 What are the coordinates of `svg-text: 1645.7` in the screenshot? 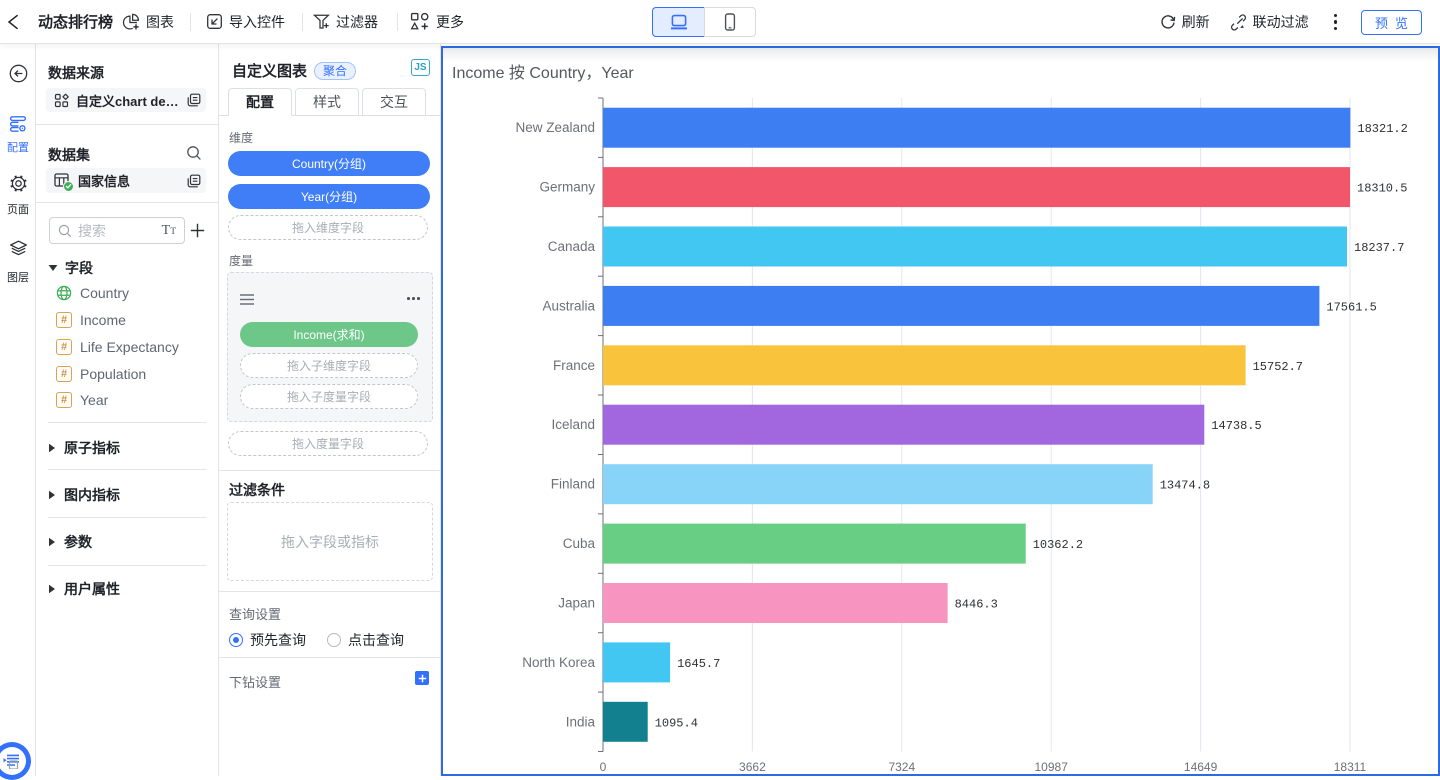 It's located at (698, 664).